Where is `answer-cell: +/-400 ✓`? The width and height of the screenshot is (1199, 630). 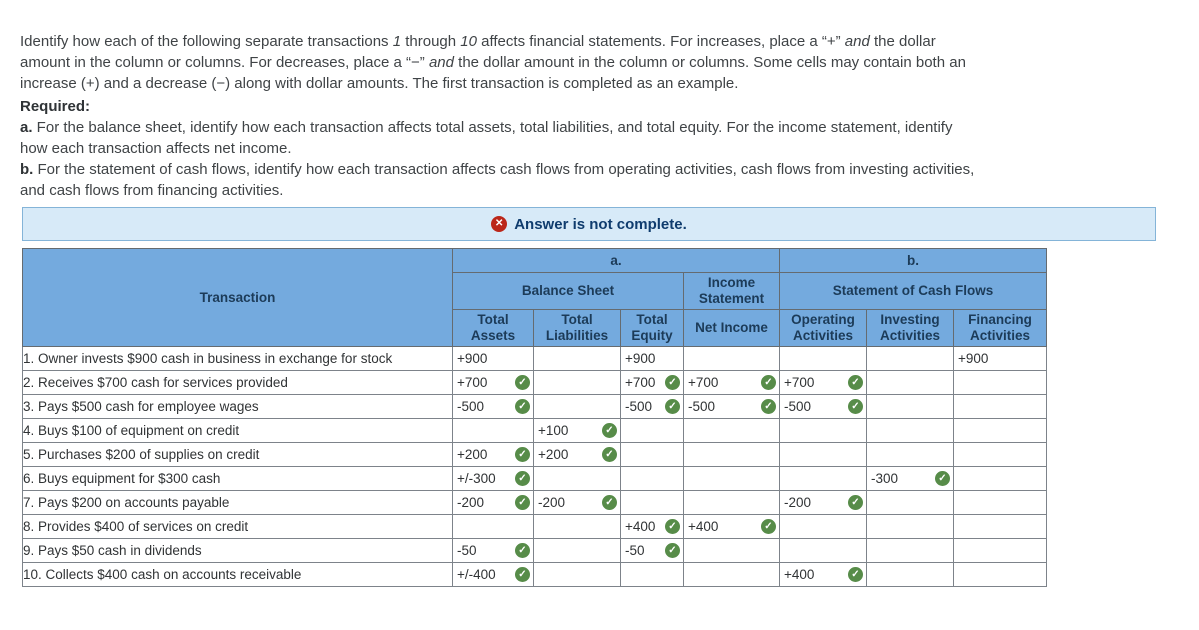 answer-cell: +/-400 ✓ is located at coordinates (493, 574).